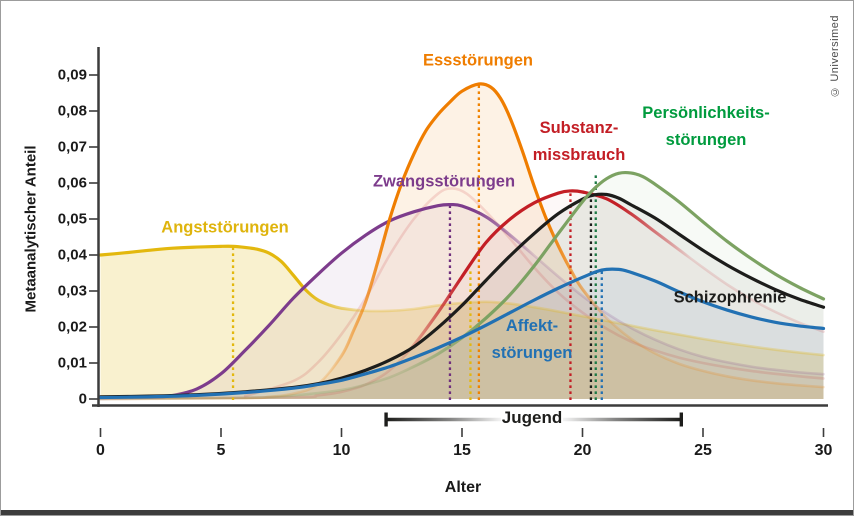  What do you see at coordinates (582, 450) in the screenshot?
I see `x-tick-label: 20` at bounding box center [582, 450].